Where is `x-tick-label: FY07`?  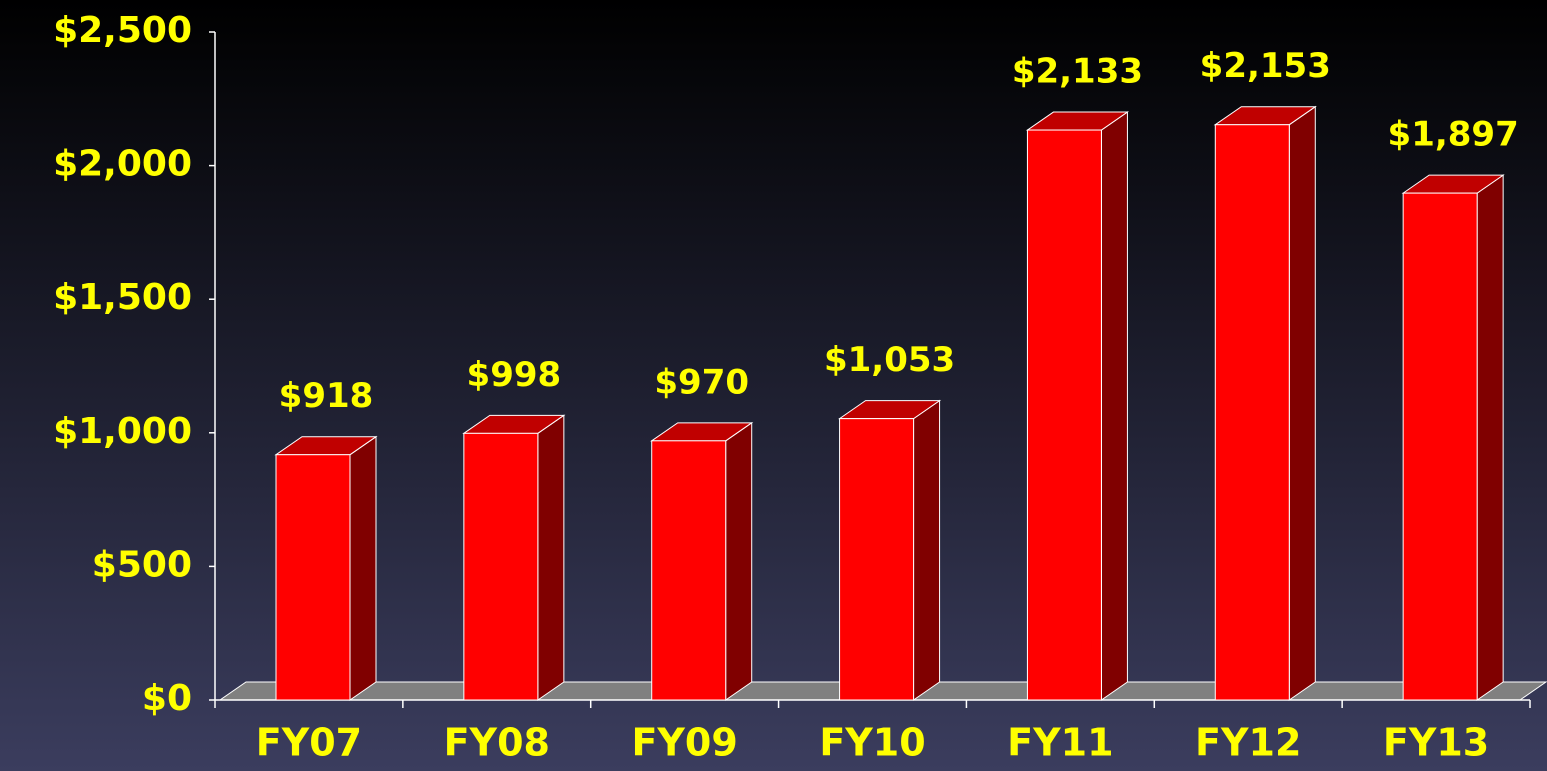 x-tick-label: FY07 is located at coordinates (309, 743).